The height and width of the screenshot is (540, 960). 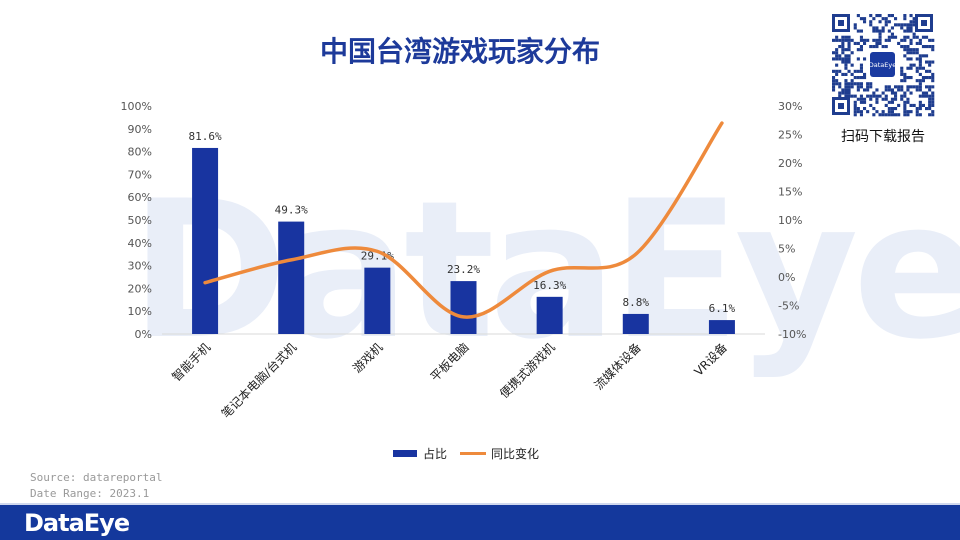 I want to click on left-tick-label: 70%, so click(x=140, y=174).